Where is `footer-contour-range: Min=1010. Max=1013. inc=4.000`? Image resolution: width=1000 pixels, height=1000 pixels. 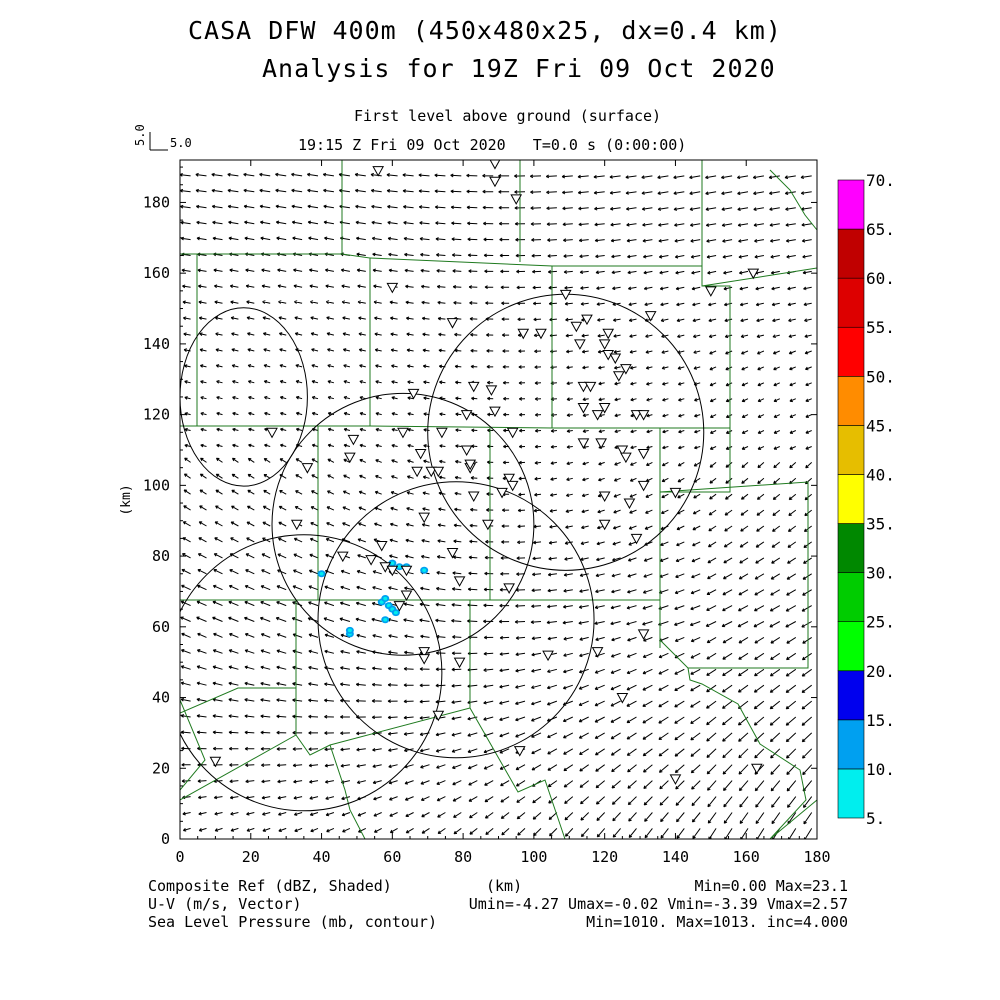 footer-contour-range: Min=1010. Max=1013. inc=4.000 is located at coordinates (717, 922).